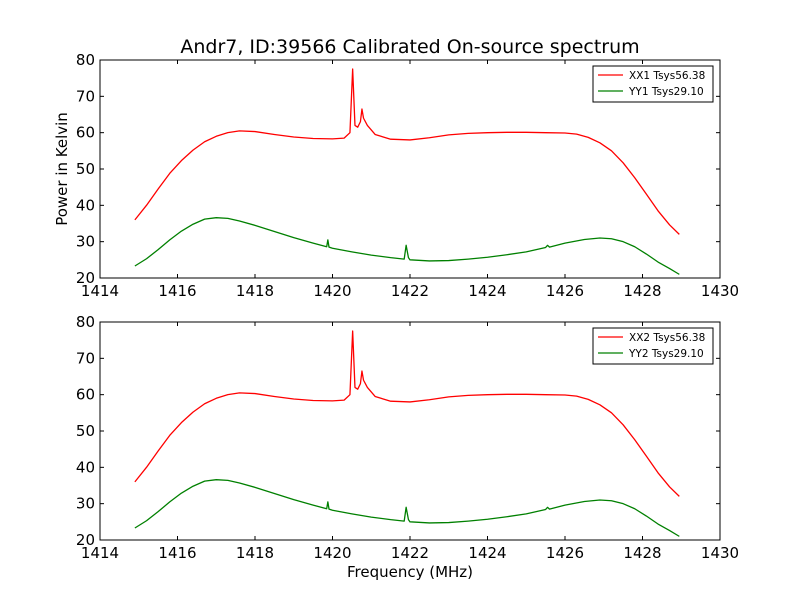 This screenshot has width=800, height=600. Describe the element at coordinates (666, 354) in the screenshot. I see `legend-entry: YY2 Tsys29.10` at that location.